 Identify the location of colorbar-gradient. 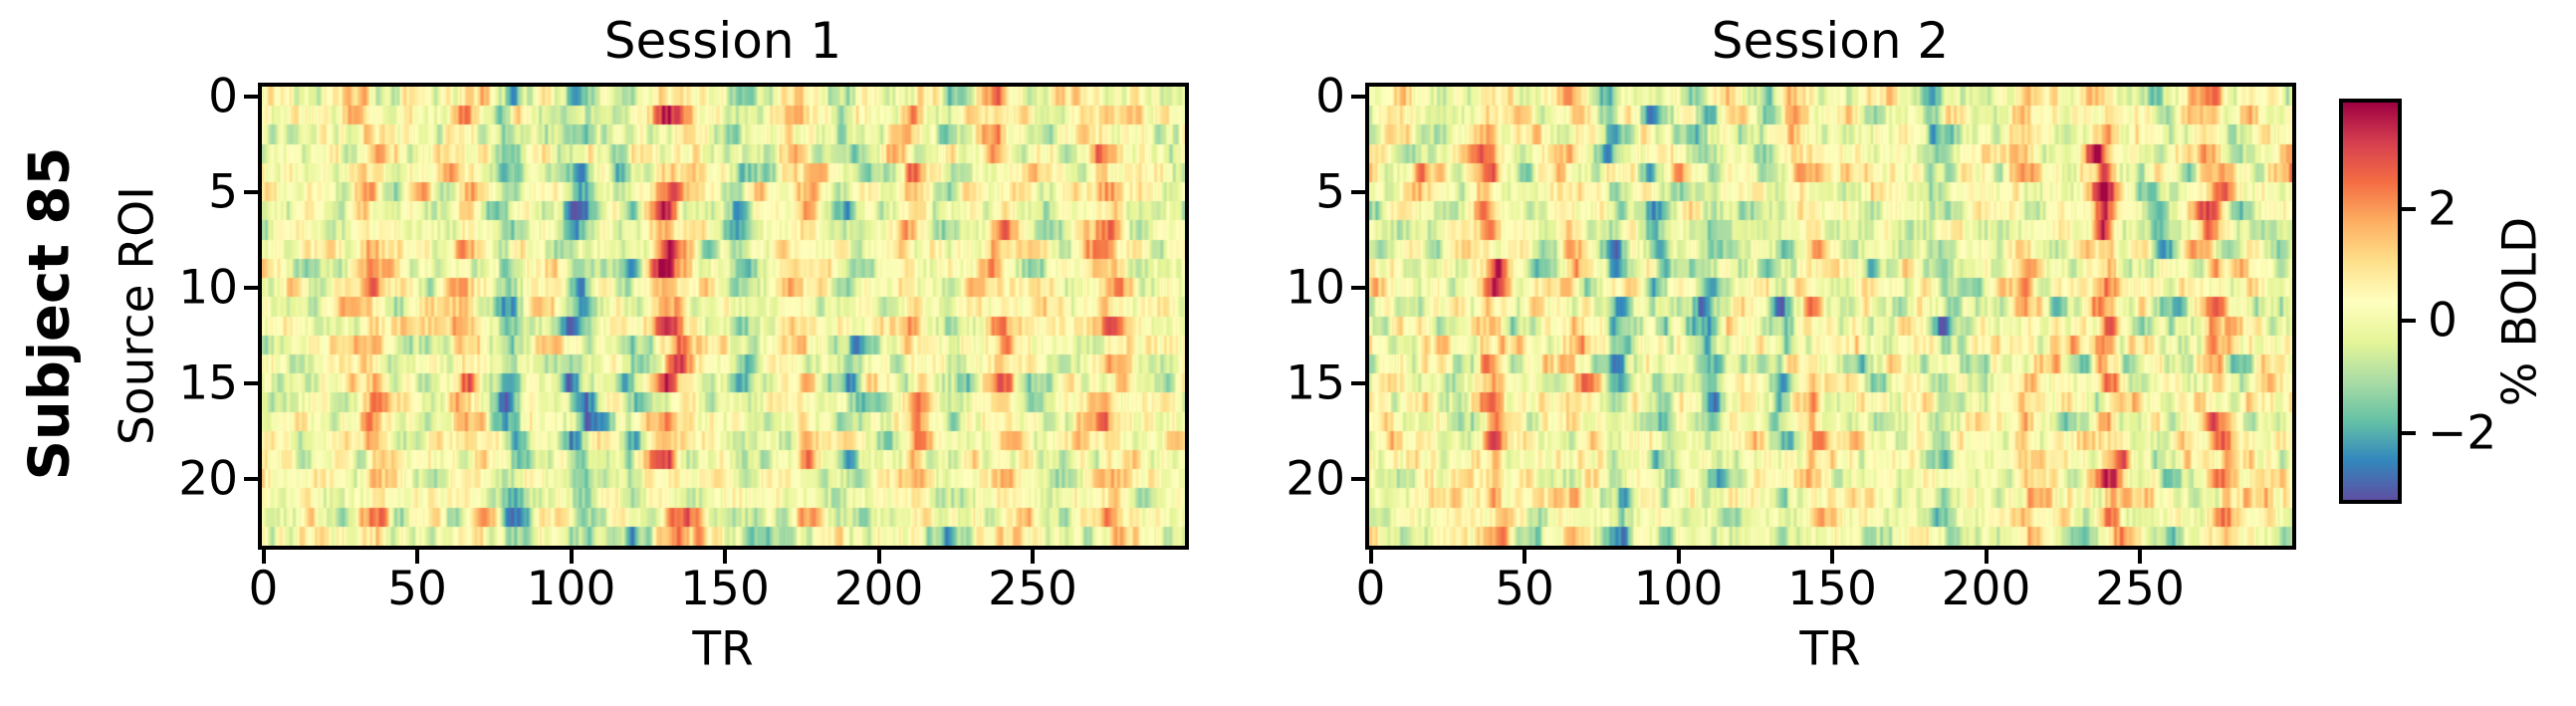
(2370, 301).